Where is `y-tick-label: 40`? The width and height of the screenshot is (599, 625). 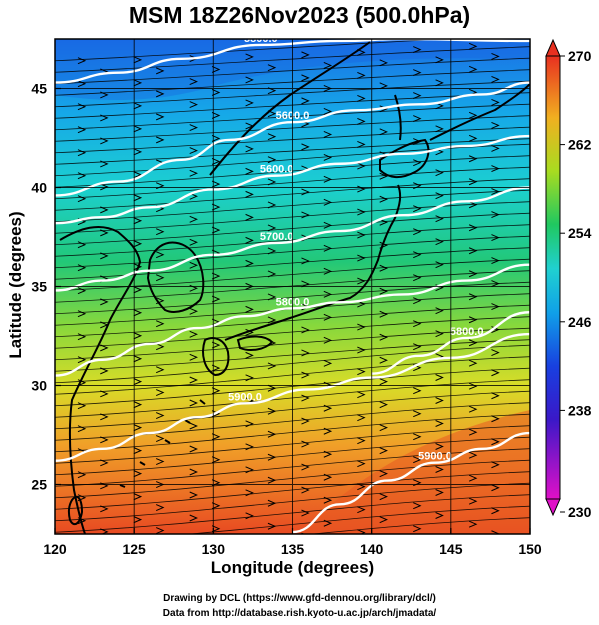 y-tick-label: 40 is located at coordinates (39, 188).